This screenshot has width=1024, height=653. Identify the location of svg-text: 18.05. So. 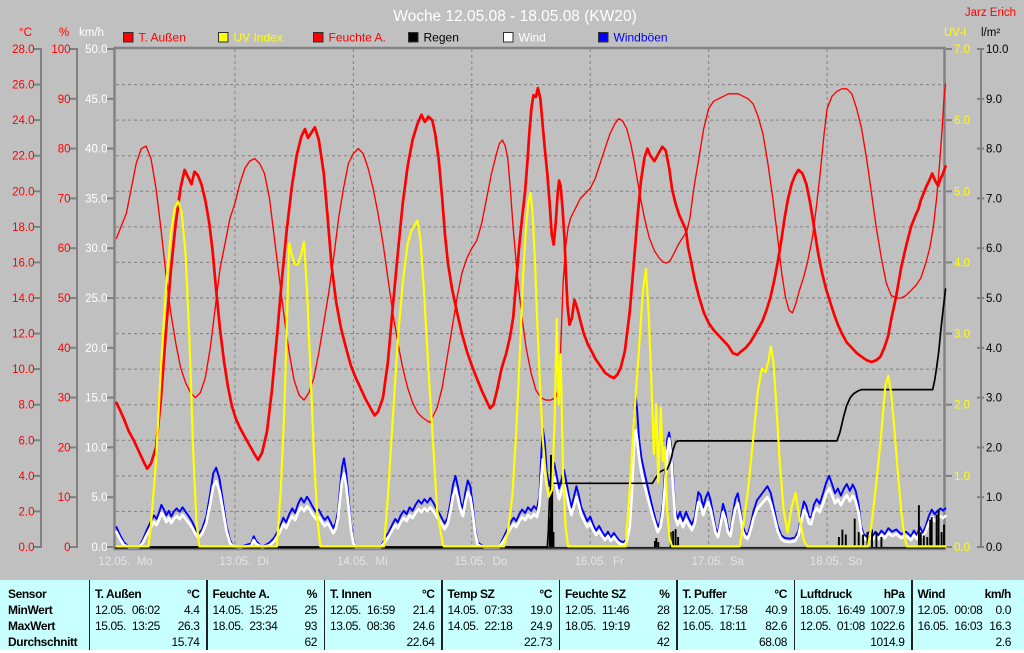
(836, 562).